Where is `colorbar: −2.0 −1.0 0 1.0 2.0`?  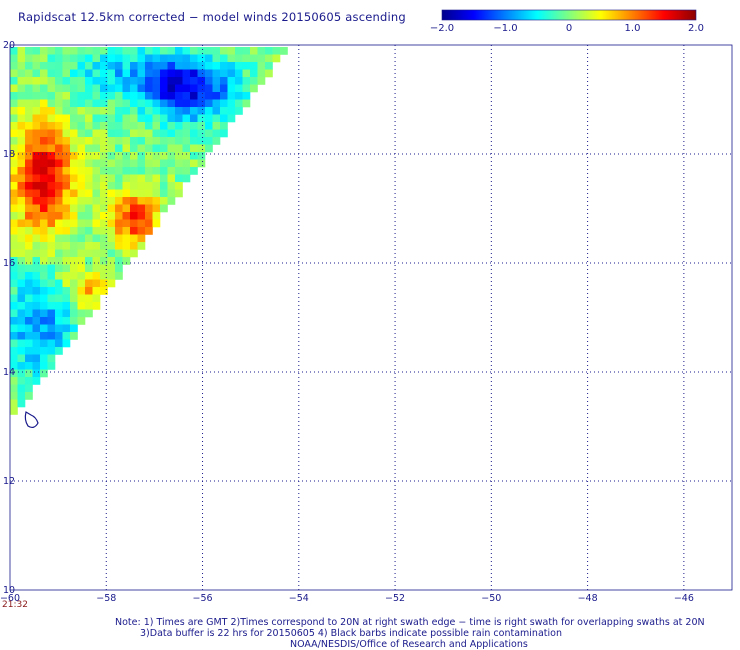
colorbar: −2.0 −1.0 0 1.0 2.0 is located at coordinates (567, 21).